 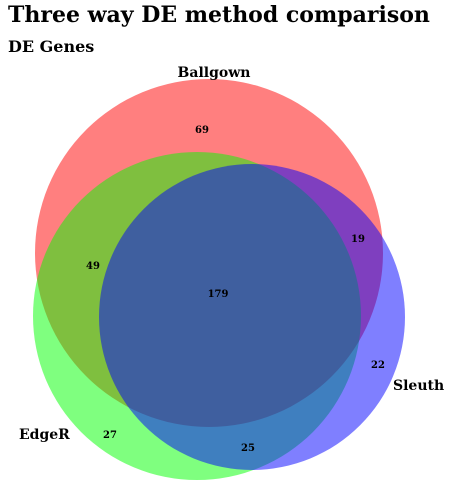 What do you see at coordinates (219, 15) in the screenshot?
I see `page-title: Three way DE method comparison` at bounding box center [219, 15].